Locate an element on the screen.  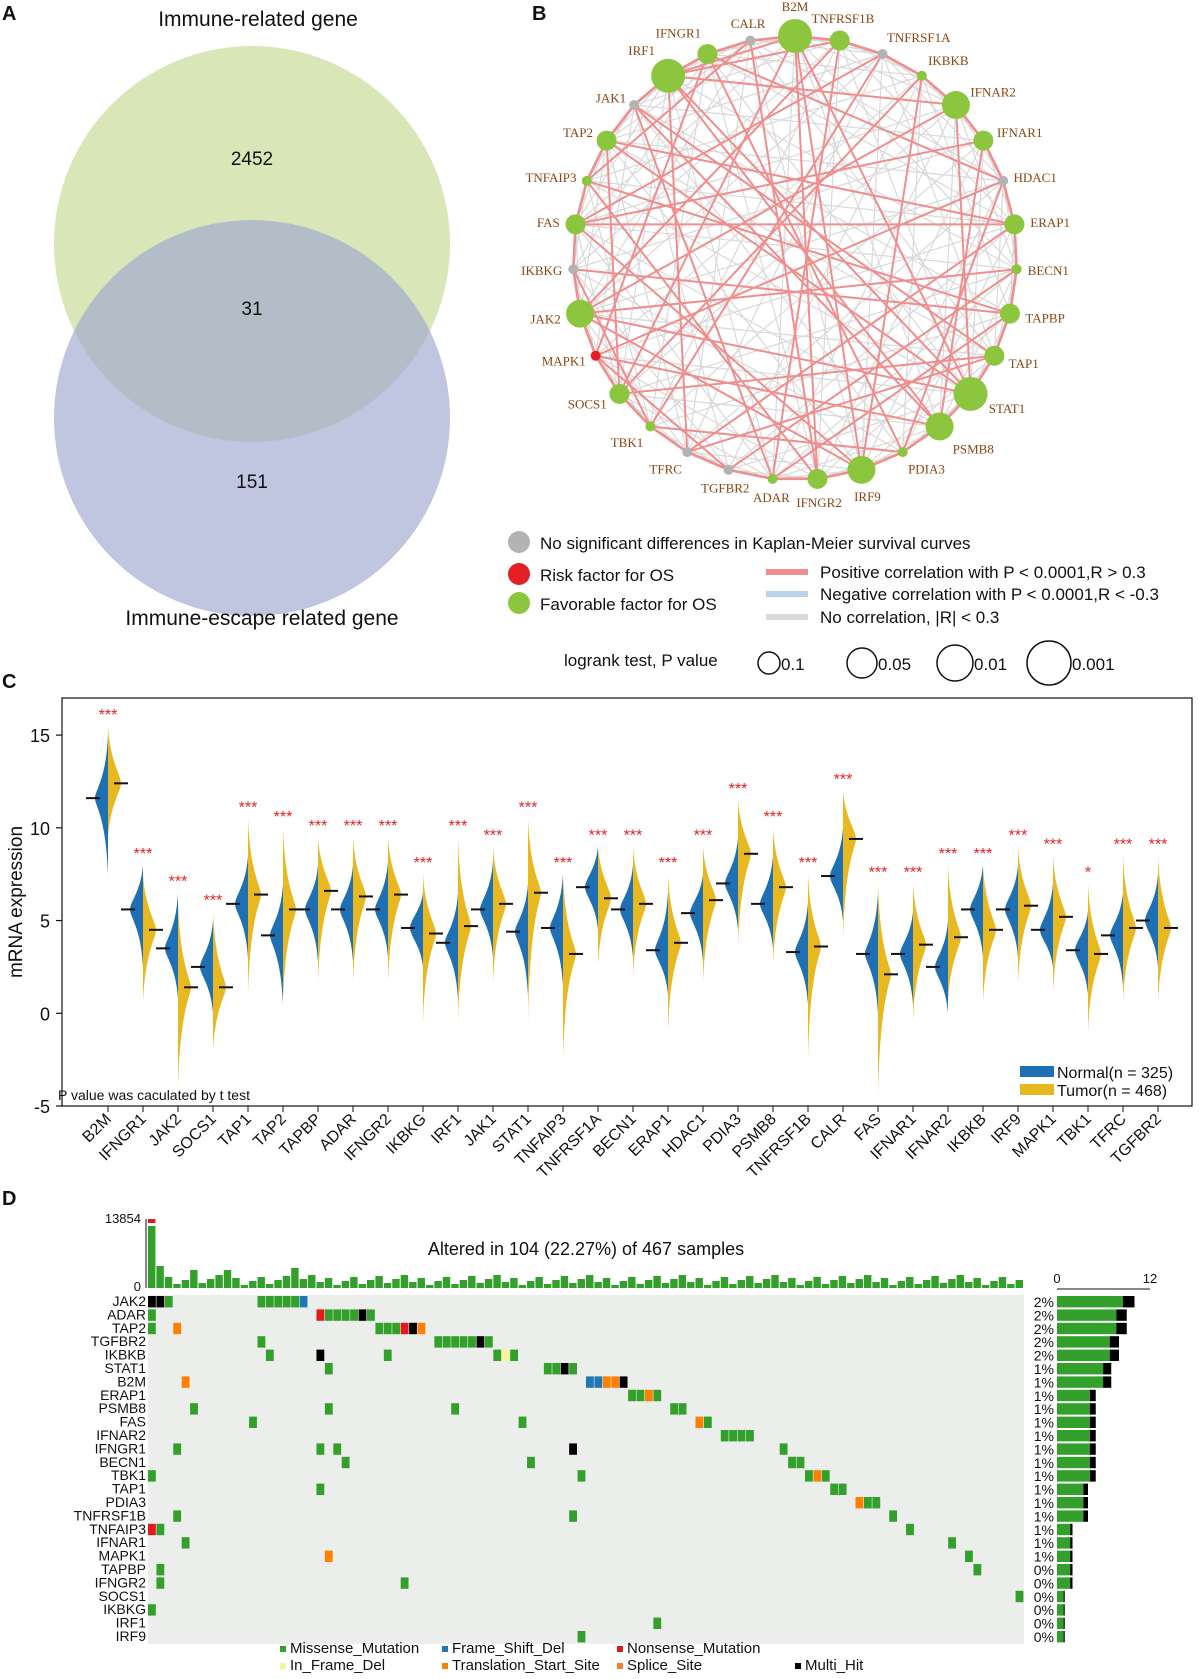
edge-pos-hdac1-pdia3 is located at coordinates (953, 316).